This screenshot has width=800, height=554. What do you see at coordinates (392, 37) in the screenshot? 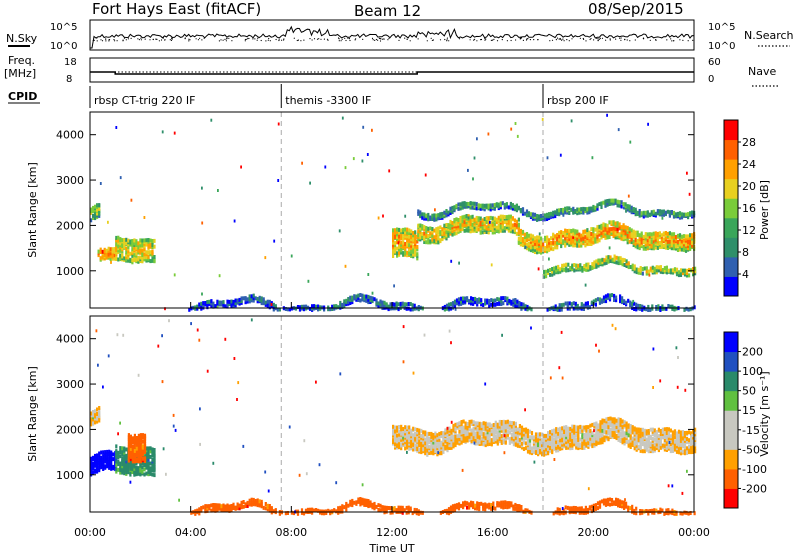
I see `nsky-line` at bounding box center [392, 37].